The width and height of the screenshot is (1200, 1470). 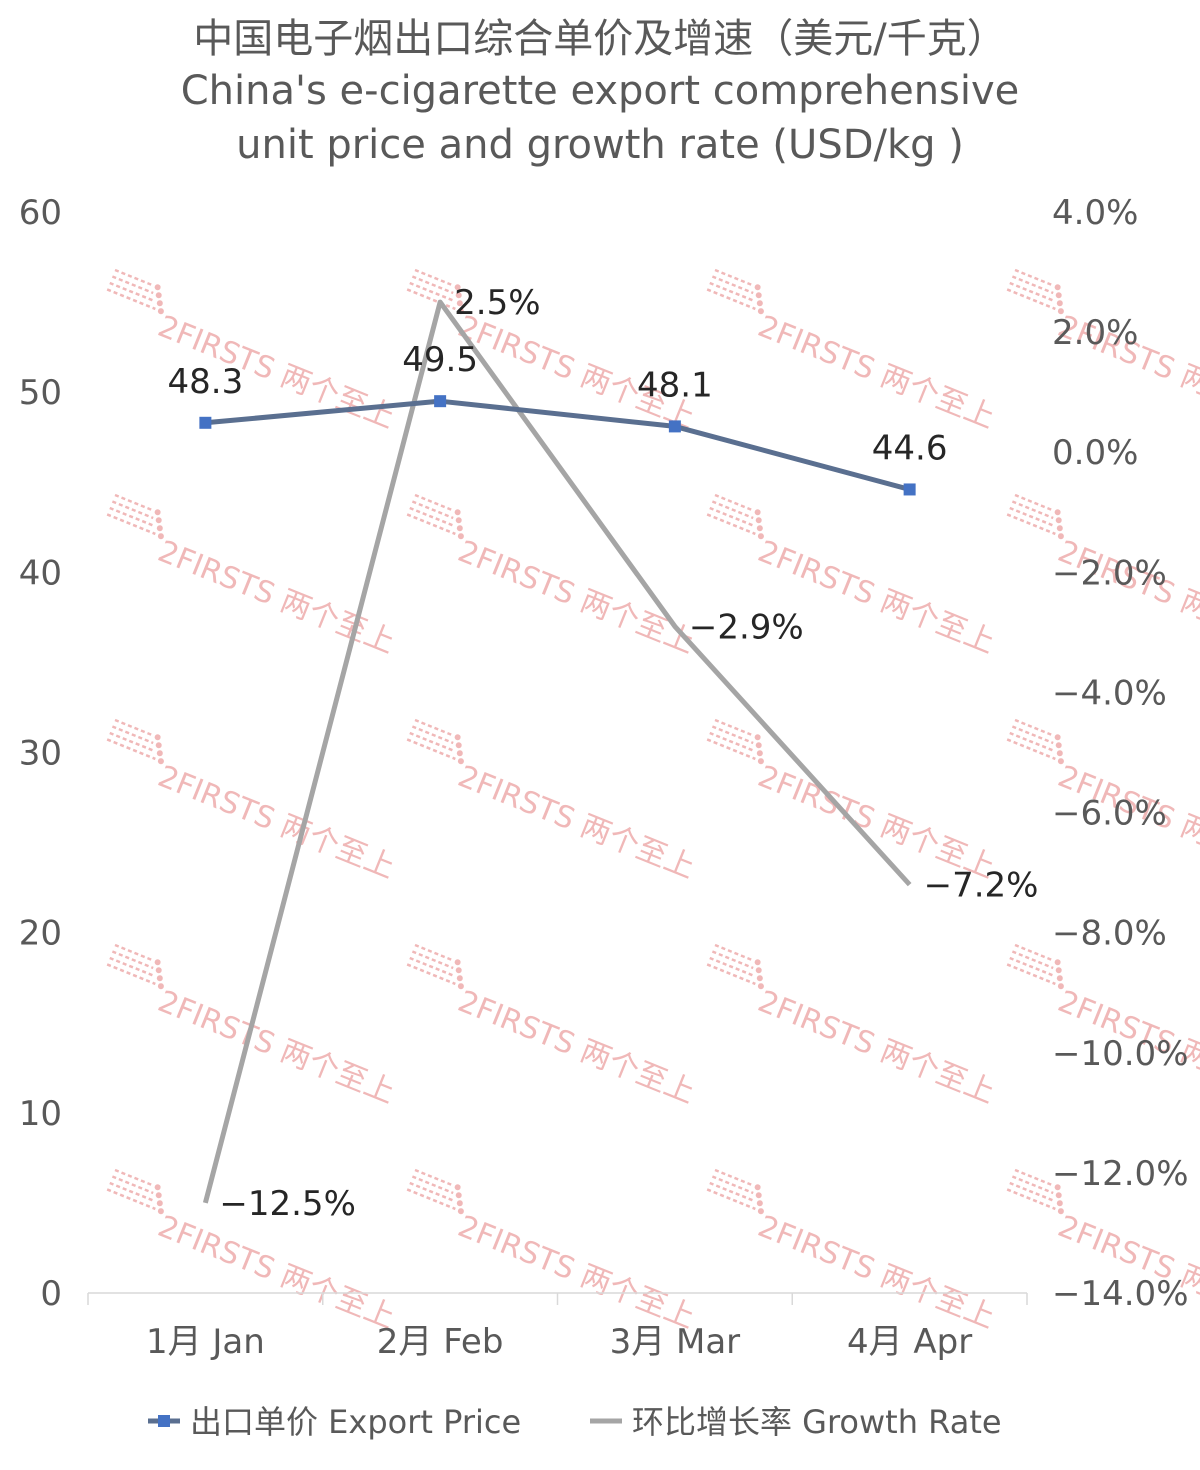 What do you see at coordinates (1109, 814) in the screenshot?
I see `y-right-tick-label: −6.0%` at bounding box center [1109, 814].